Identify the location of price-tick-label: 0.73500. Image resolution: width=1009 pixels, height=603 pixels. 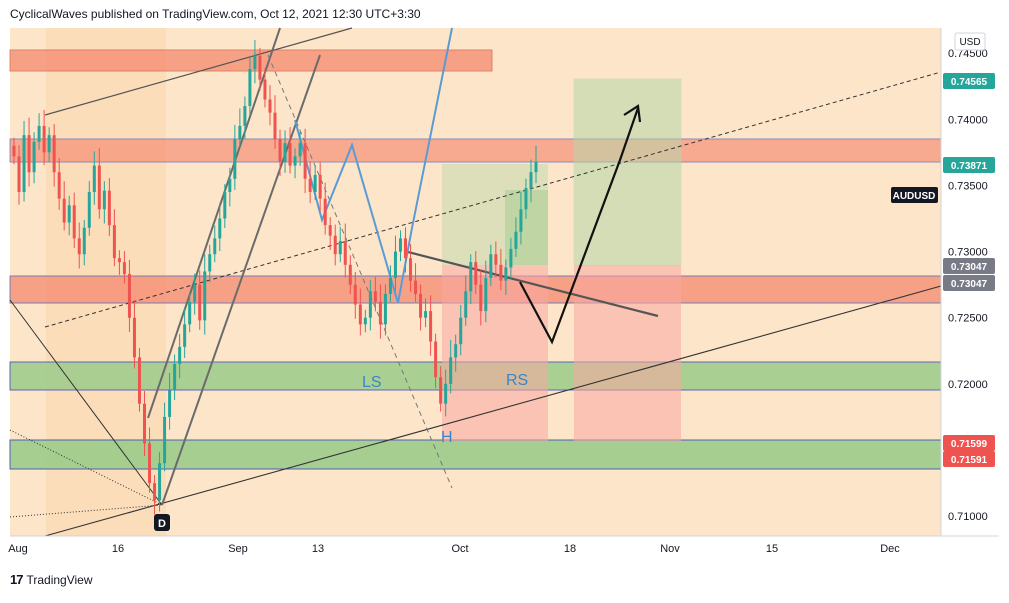
(968, 186).